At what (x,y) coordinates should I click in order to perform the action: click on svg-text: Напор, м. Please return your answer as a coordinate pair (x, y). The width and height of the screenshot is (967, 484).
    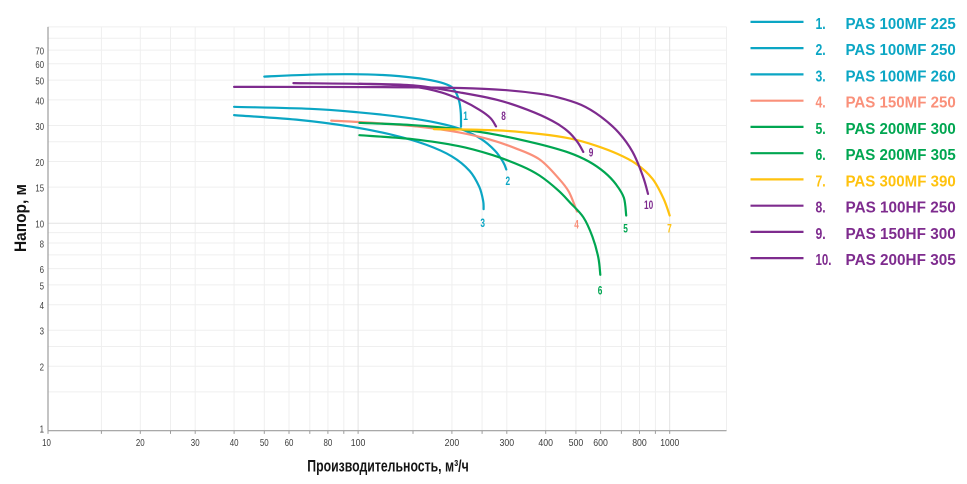
    Looking at the image, I should click on (20, 218).